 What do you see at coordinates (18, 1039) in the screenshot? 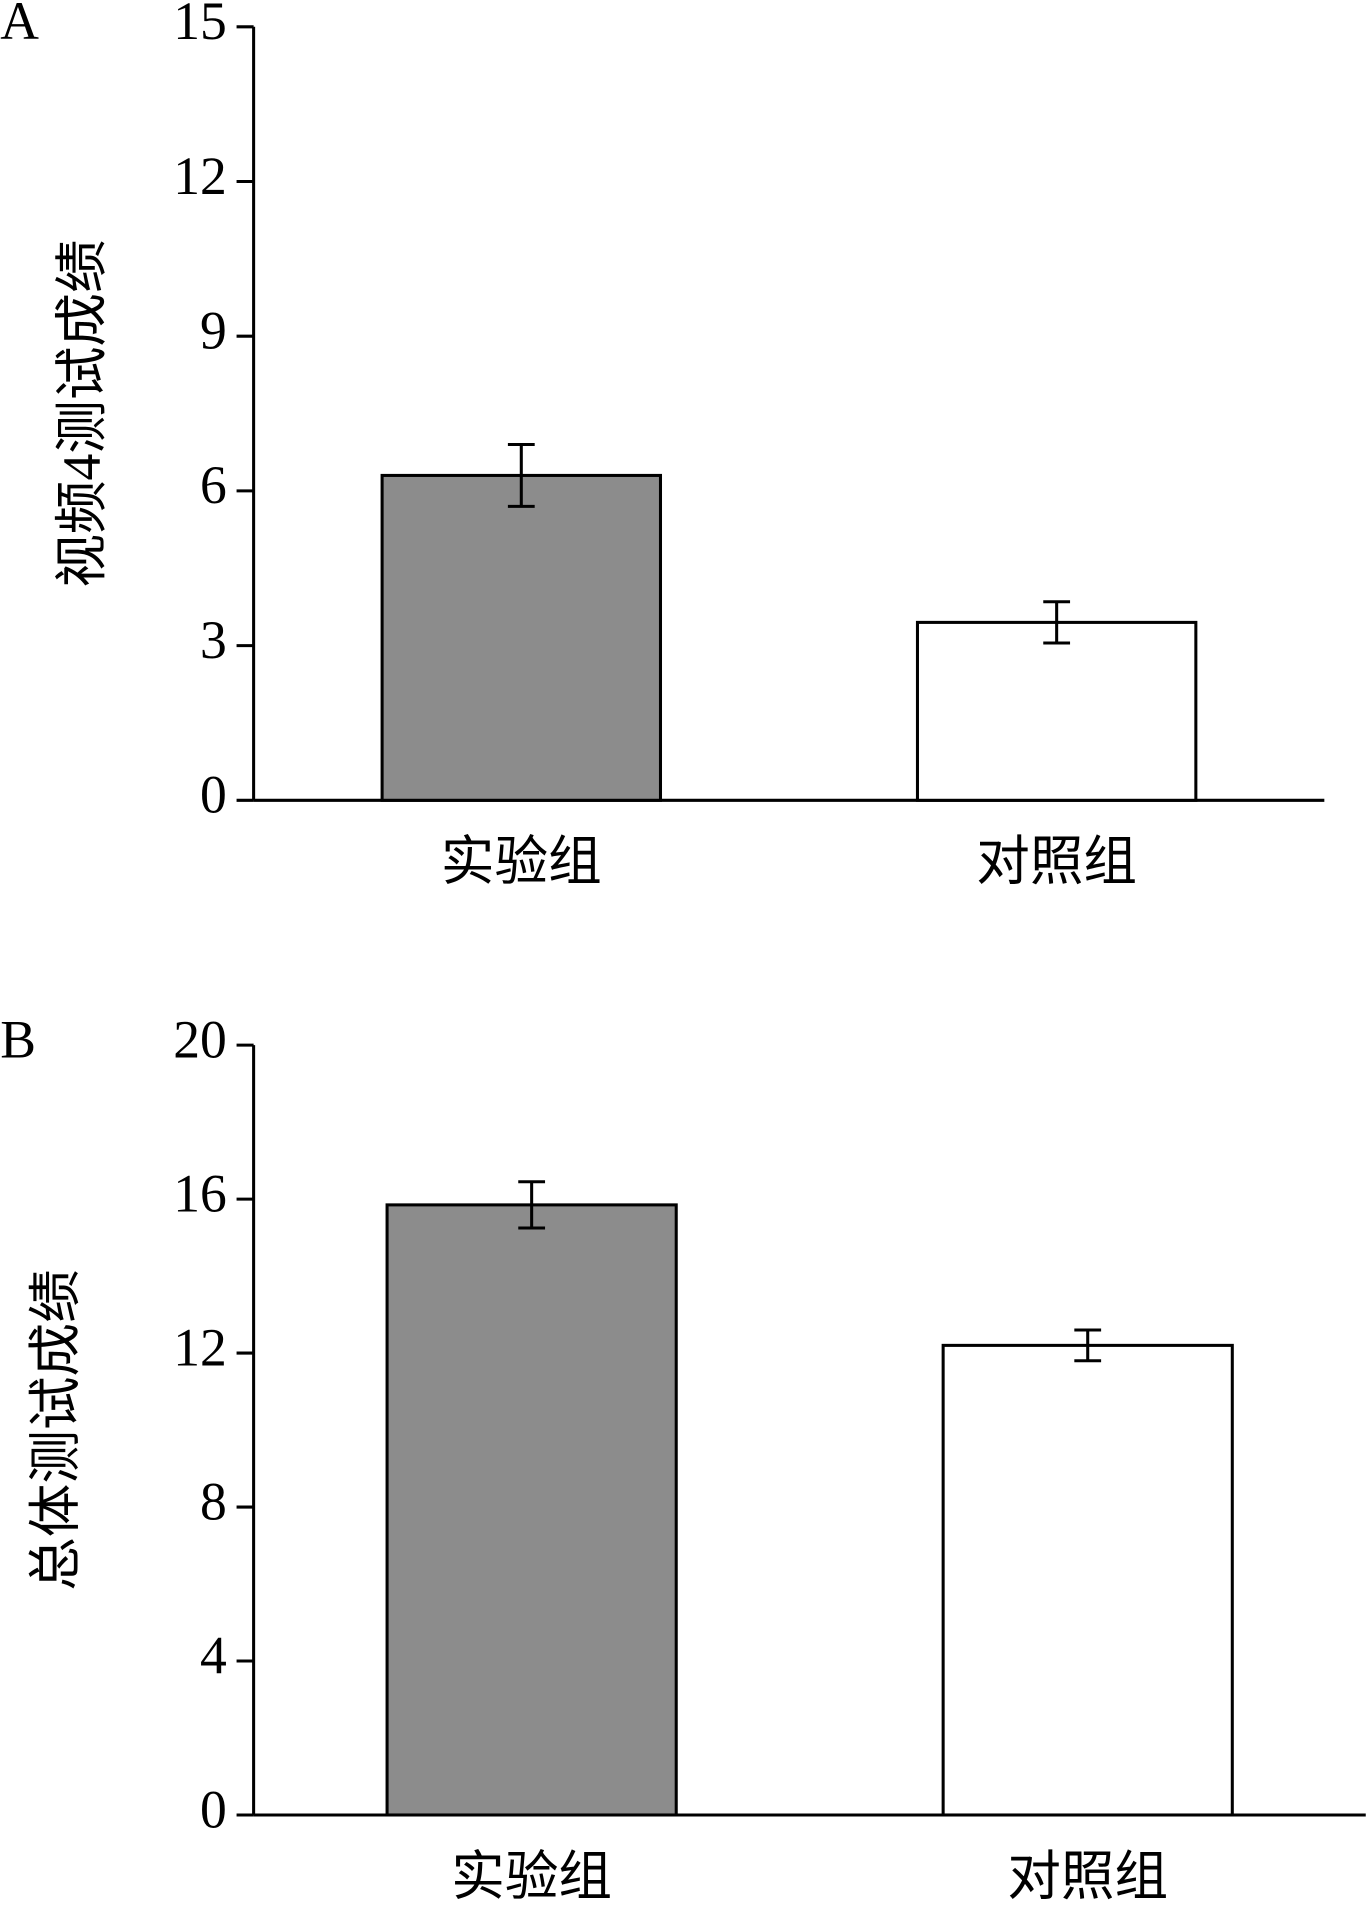
I see `panel-label: B` at bounding box center [18, 1039].